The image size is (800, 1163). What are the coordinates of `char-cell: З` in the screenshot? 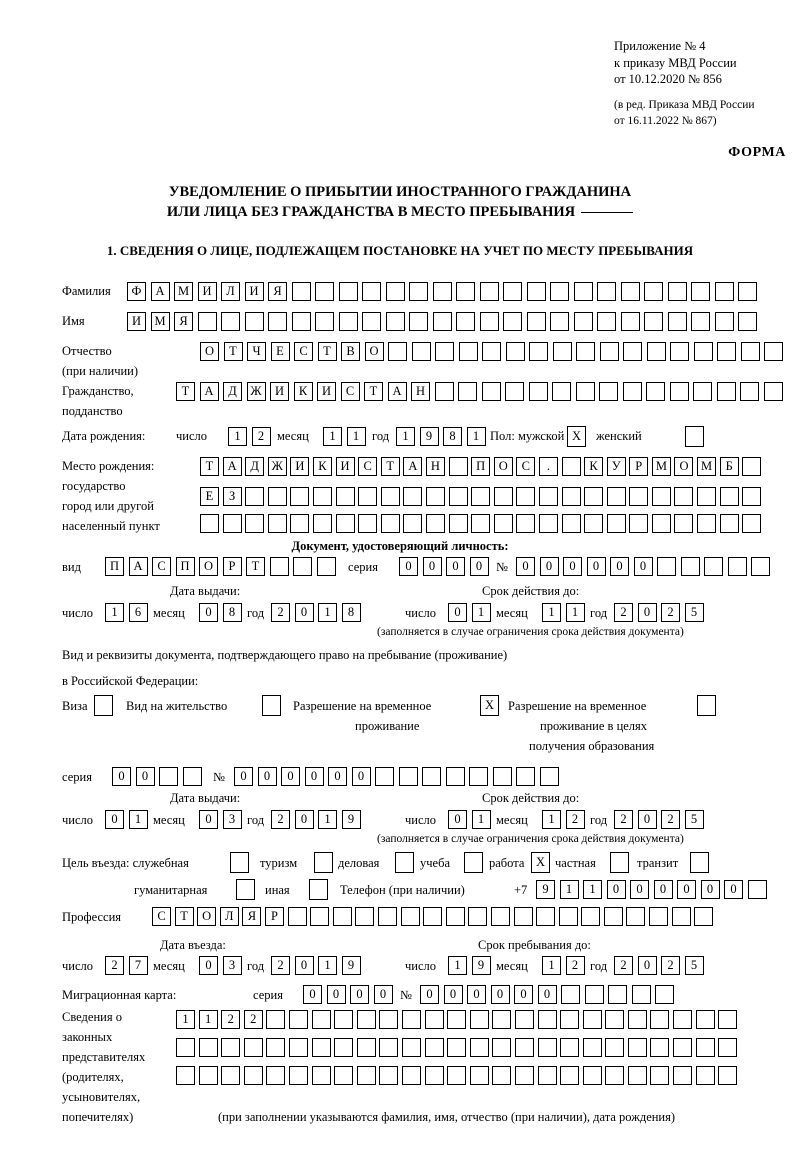 It's located at (232, 496).